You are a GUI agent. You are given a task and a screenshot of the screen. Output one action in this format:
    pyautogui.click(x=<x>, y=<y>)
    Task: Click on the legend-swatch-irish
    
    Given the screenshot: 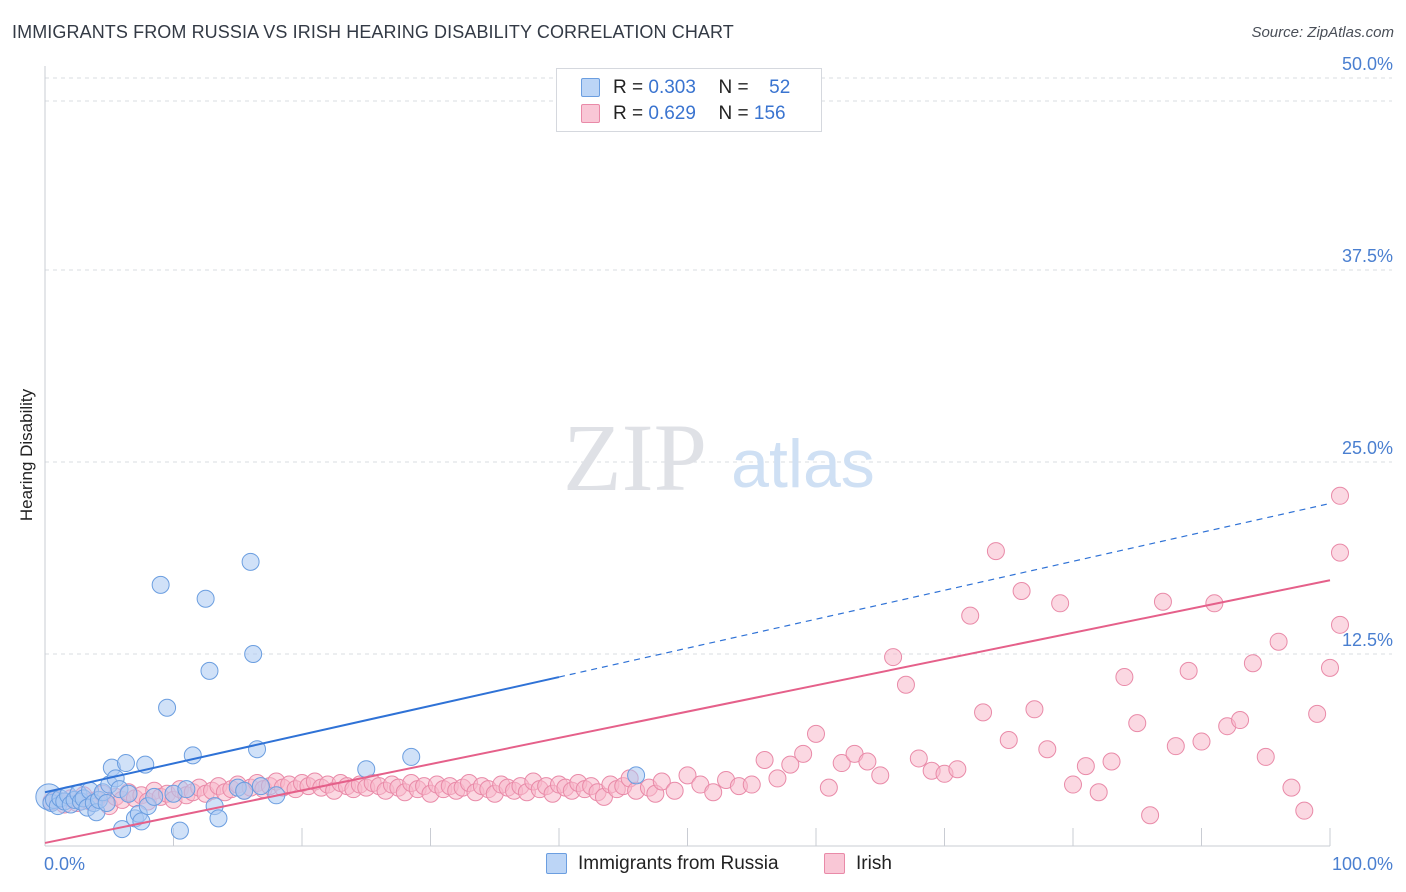 What is the action you would take?
    pyautogui.click(x=590, y=113)
    